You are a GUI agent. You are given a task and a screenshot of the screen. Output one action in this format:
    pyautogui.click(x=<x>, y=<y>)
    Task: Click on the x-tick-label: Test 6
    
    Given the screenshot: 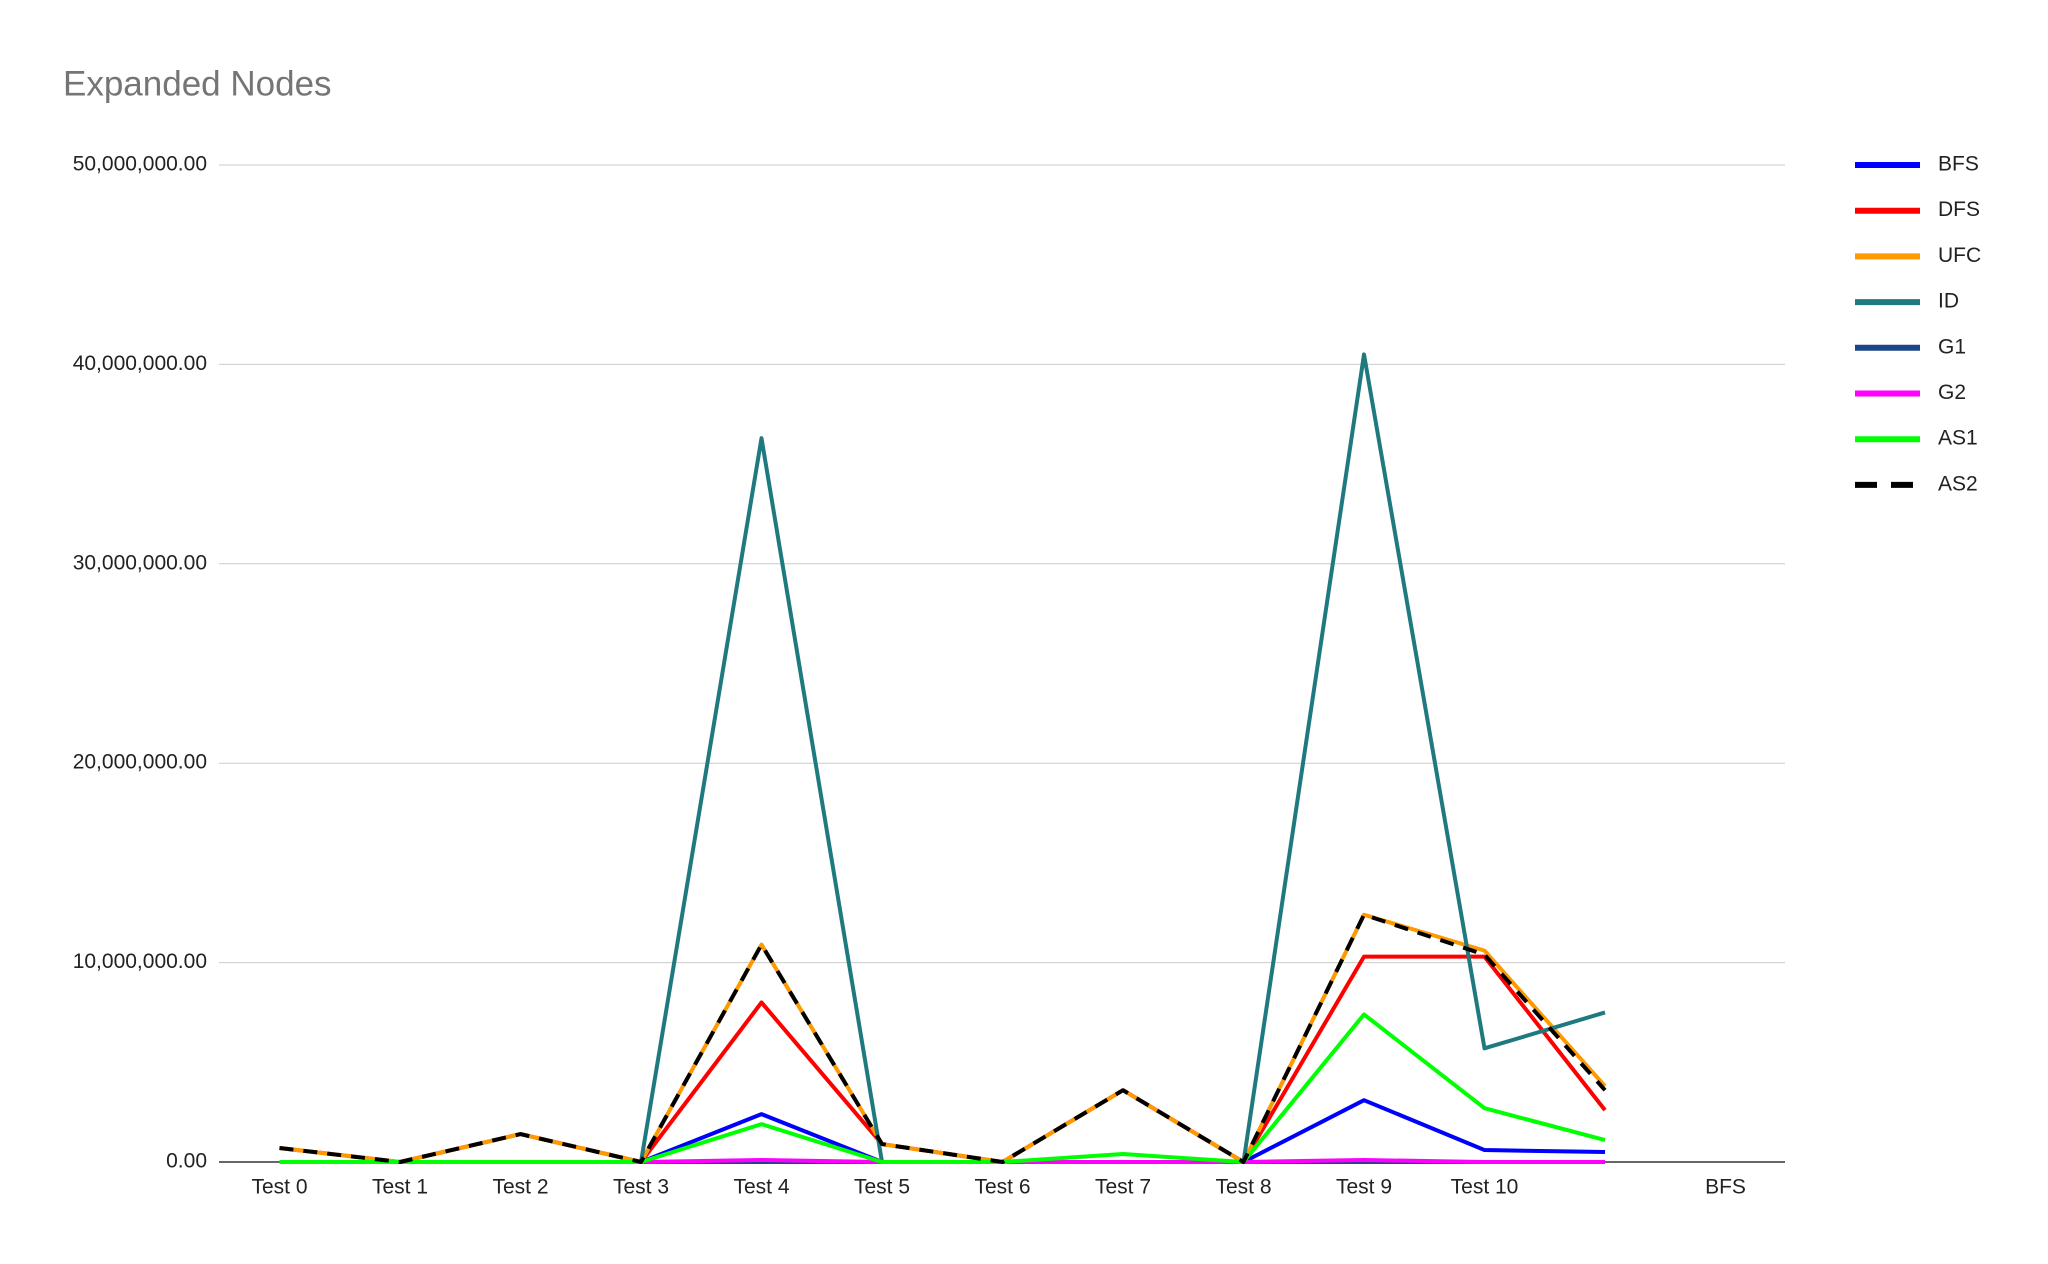 What is the action you would take?
    pyautogui.click(x=1002, y=1187)
    